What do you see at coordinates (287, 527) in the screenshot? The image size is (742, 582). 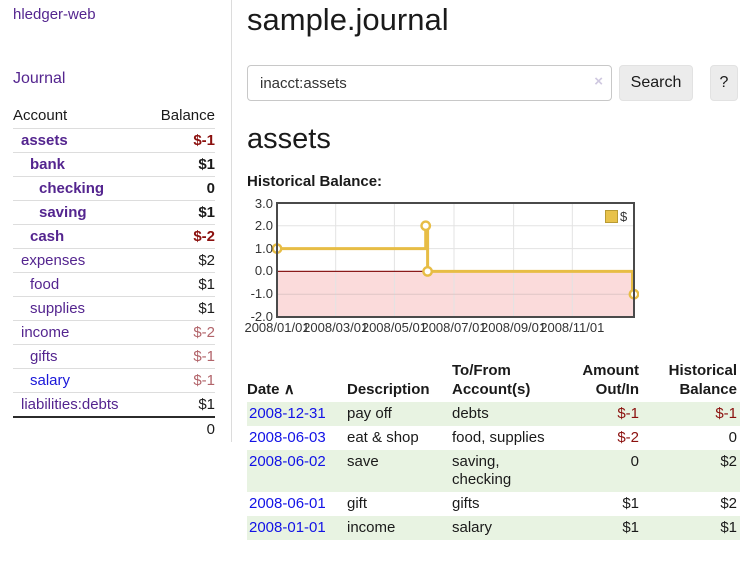 I see `transaction-date-link: 2008-01-01` at bounding box center [287, 527].